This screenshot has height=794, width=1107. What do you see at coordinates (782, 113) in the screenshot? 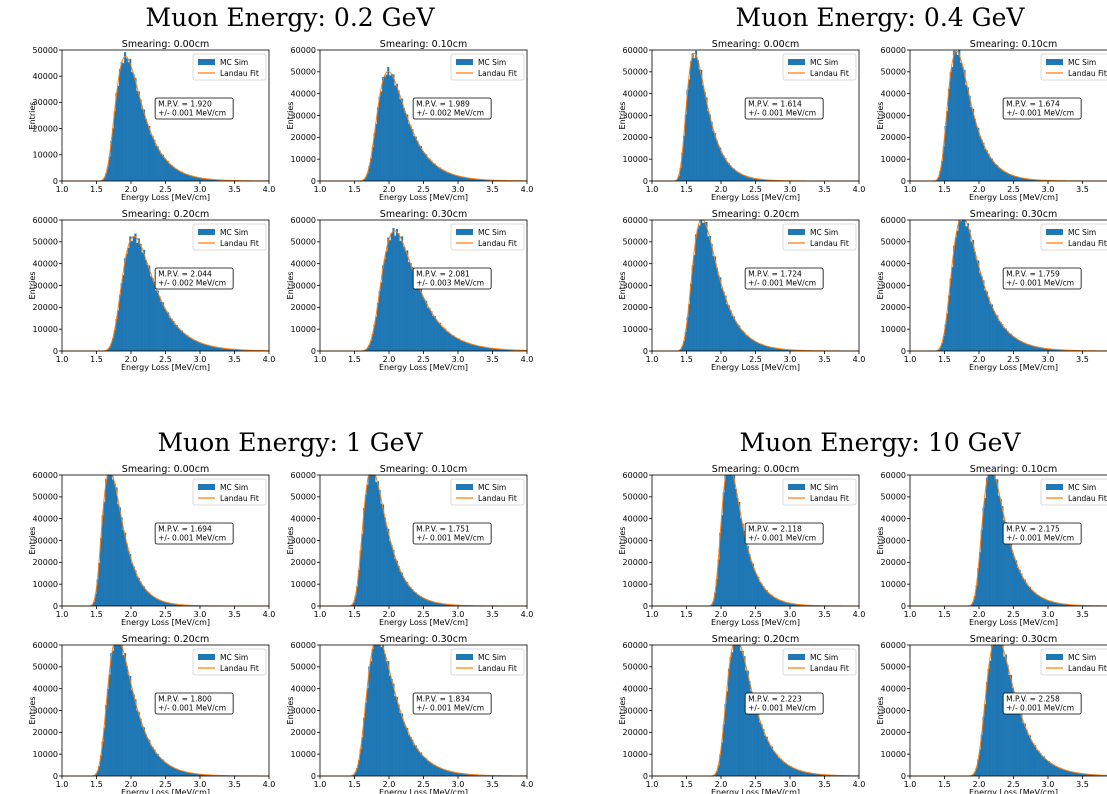
I see `mpv-error: +/- 0.001 MeV/cm` at bounding box center [782, 113].